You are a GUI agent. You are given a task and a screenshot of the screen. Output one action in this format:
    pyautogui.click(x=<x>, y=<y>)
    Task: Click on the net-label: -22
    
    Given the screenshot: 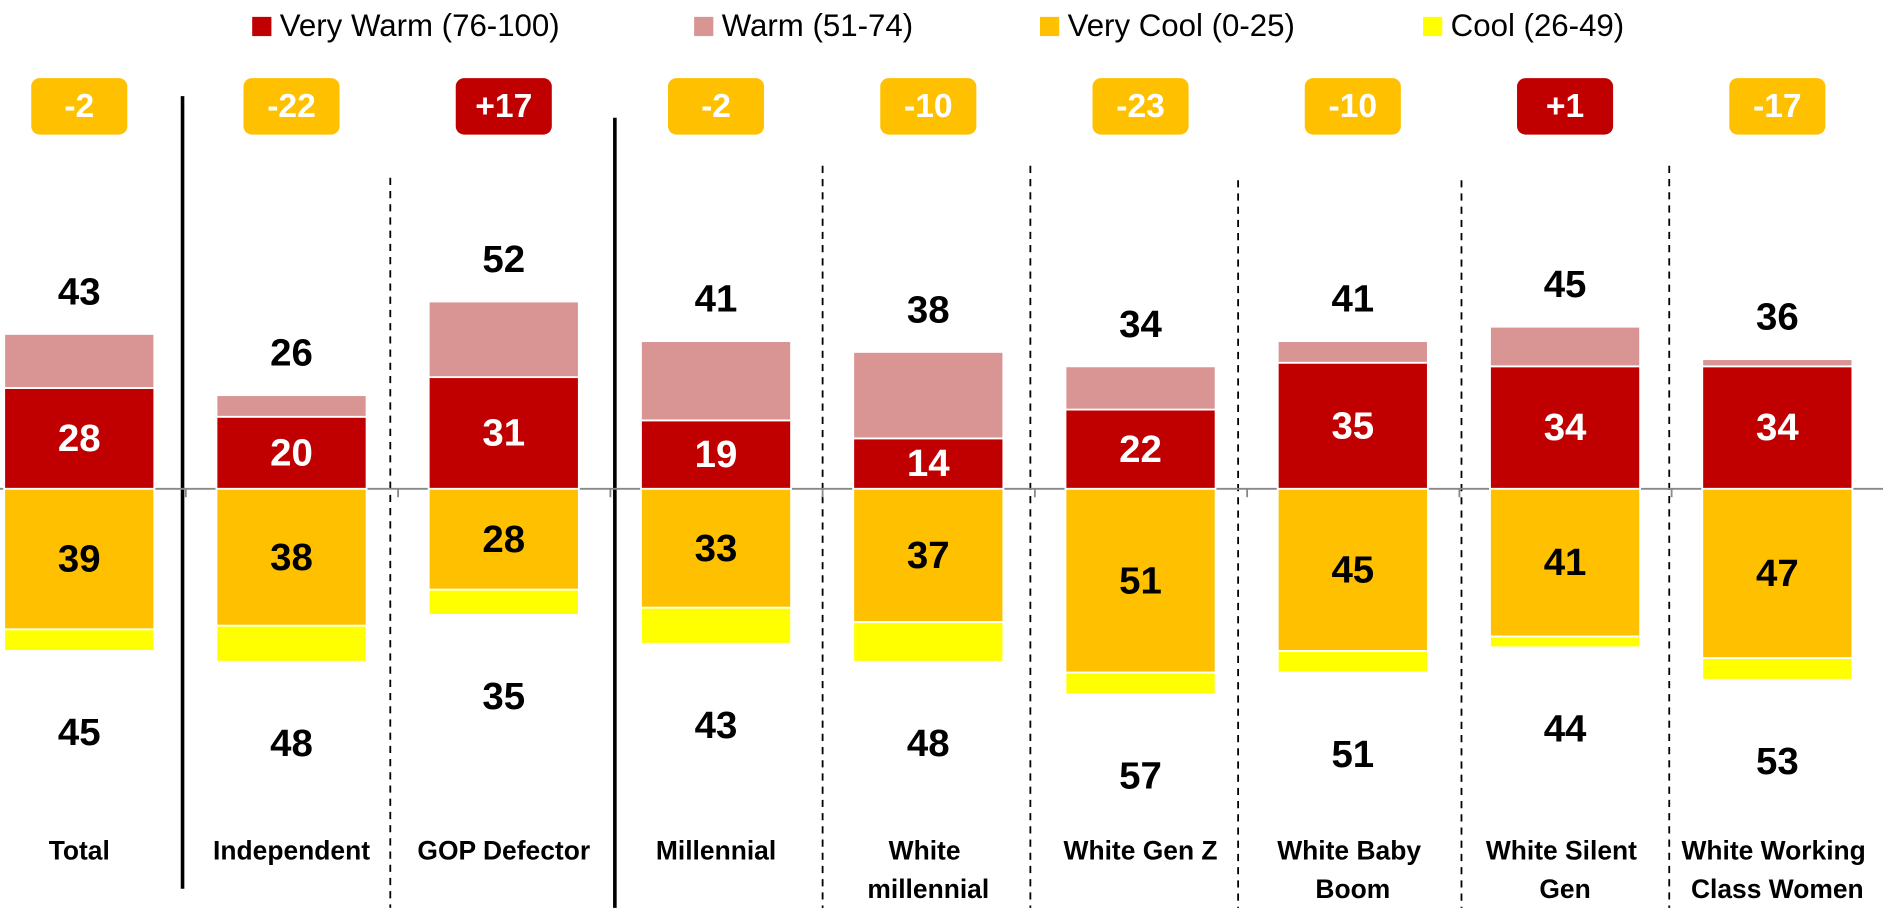 What is the action you would take?
    pyautogui.click(x=291, y=106)
    